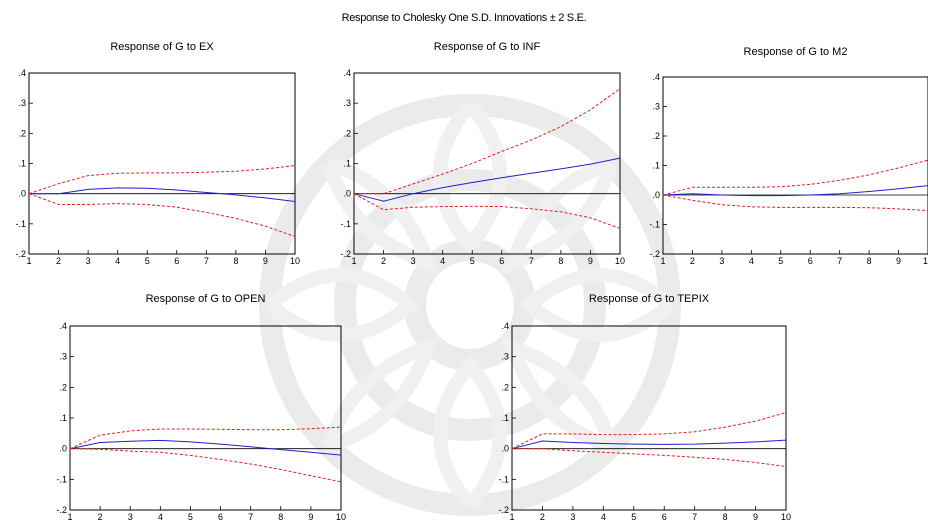 The width and height of the screenshot is (928, 520). Describe the element at coordinates (649, 299) in the screenshot. I see `panel-title: Response of G to TEPIX` at that location.